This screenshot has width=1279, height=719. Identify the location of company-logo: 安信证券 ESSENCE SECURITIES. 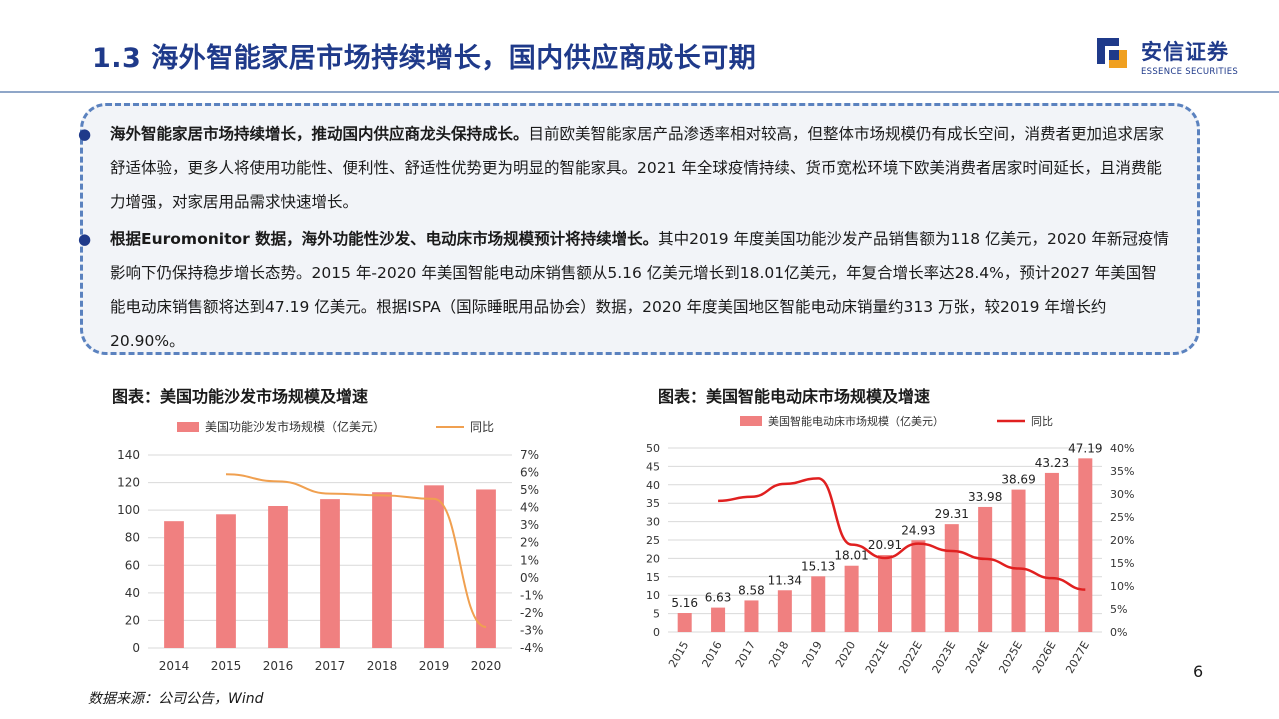
(1173, 56).